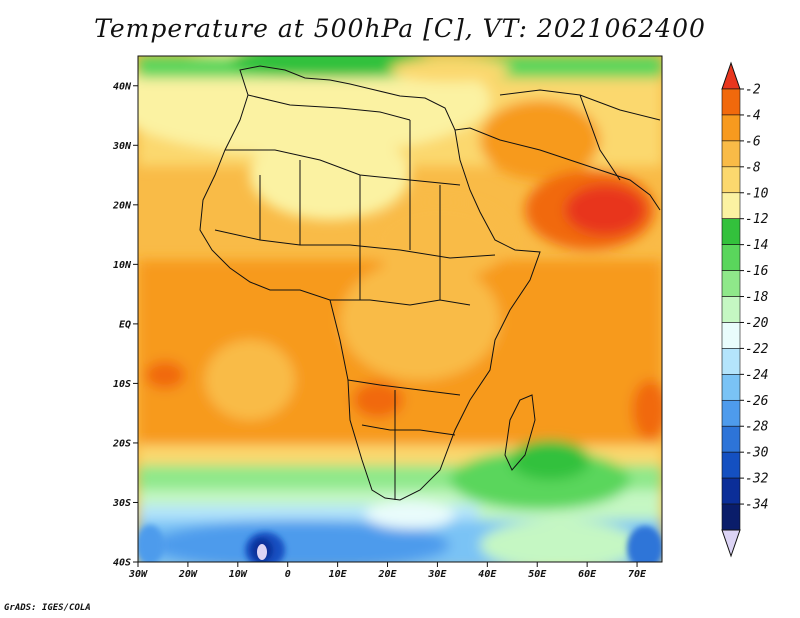 The image size is (800, 618). Describe the element at coordinates (756, 375) in the screenshot. I see `colorbar-label: -24` at that location.